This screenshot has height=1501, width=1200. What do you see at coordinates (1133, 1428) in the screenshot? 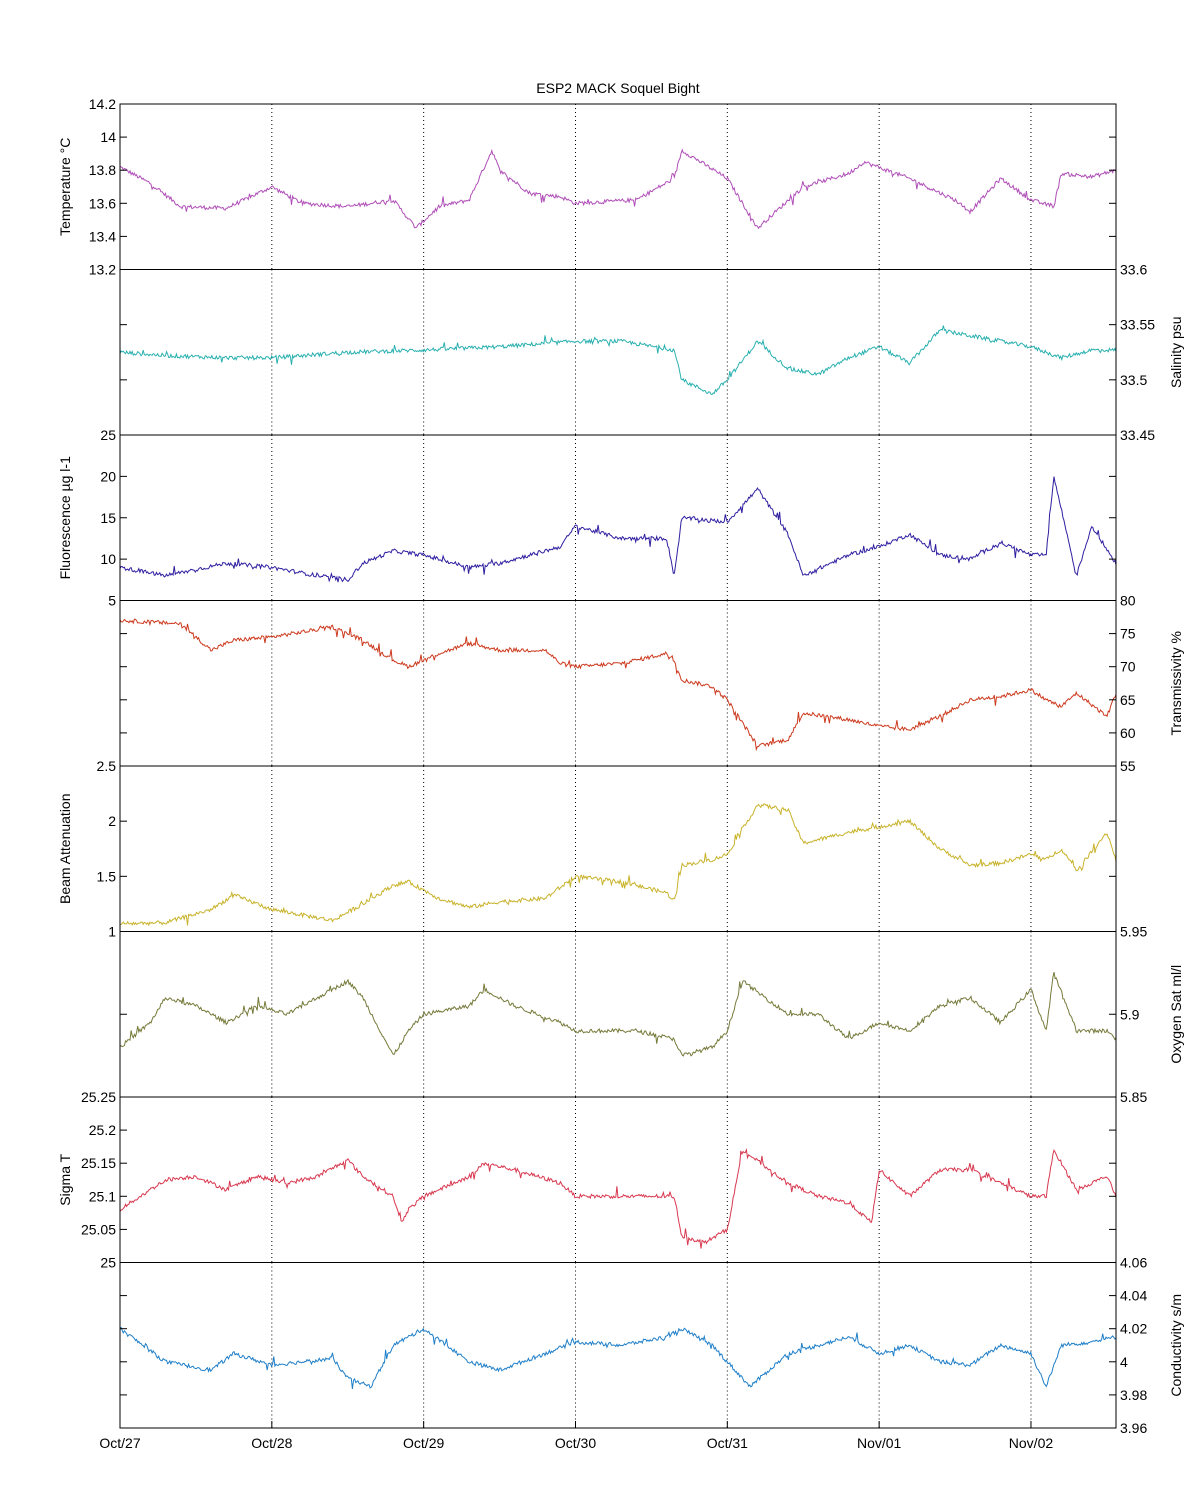
I see `y-tick-label: 3.96` at bounding box center [1133, 1428].